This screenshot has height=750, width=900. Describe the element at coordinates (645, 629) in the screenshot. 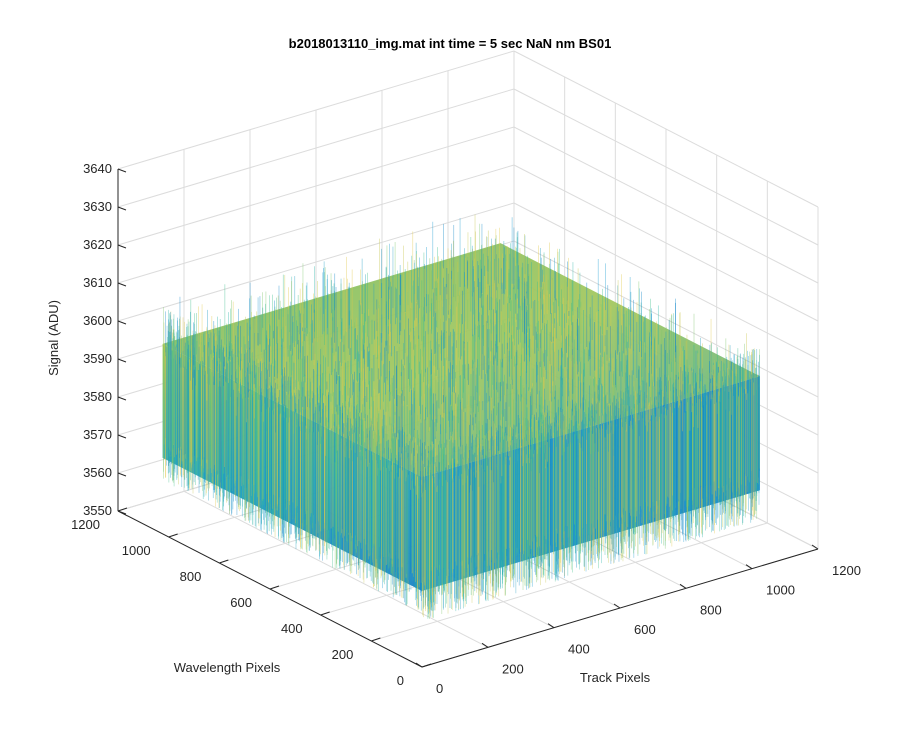

I see `x-tick-label: 600` at that location.